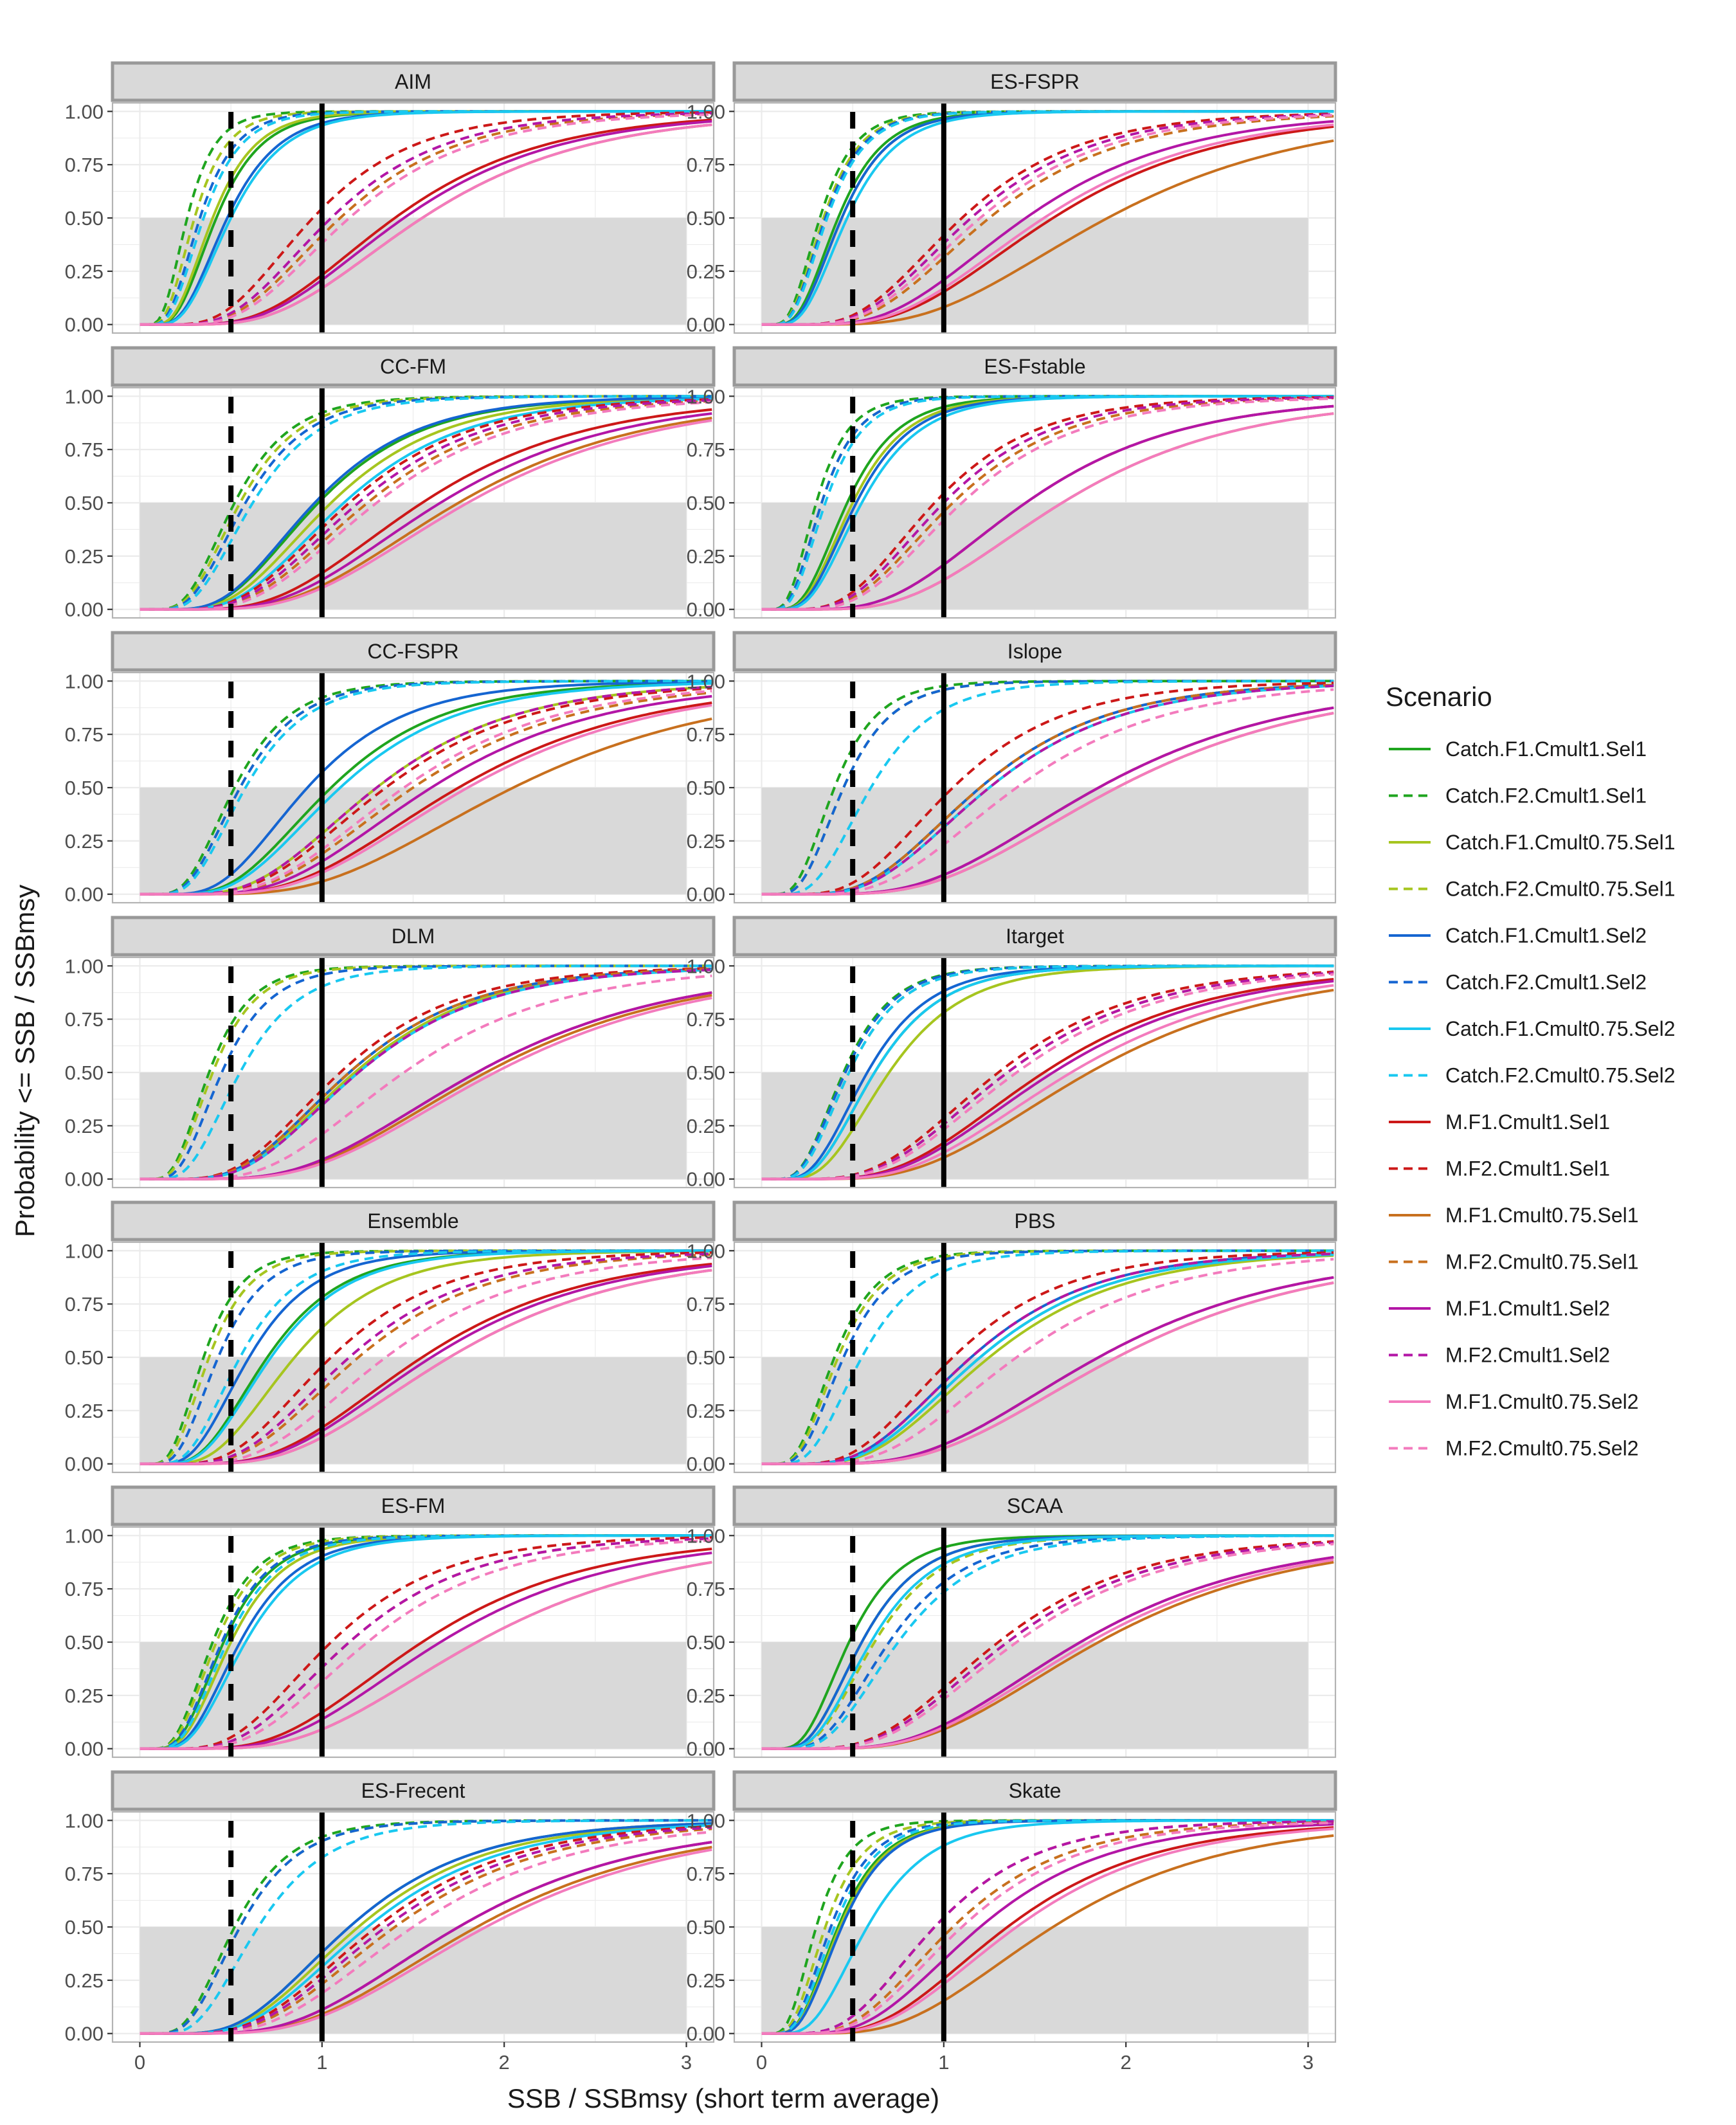 The height and width of the screenshot is (2125, 1736). I want to click on legend-label: Catch.F1.Cmult1.Sel2, so click(1546, 935).